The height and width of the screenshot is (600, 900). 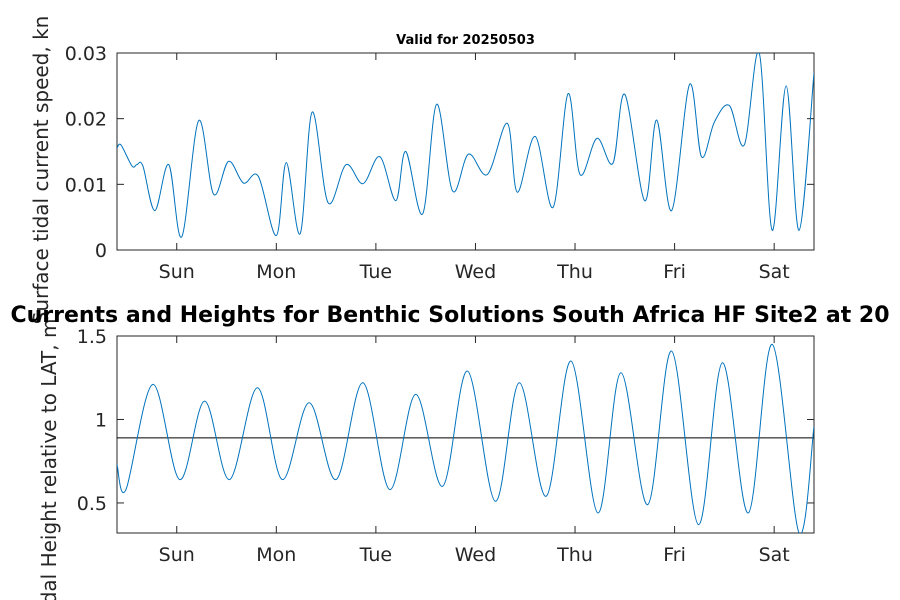 I want to click on y-tick-label: 1, so click(x=101, y=420).